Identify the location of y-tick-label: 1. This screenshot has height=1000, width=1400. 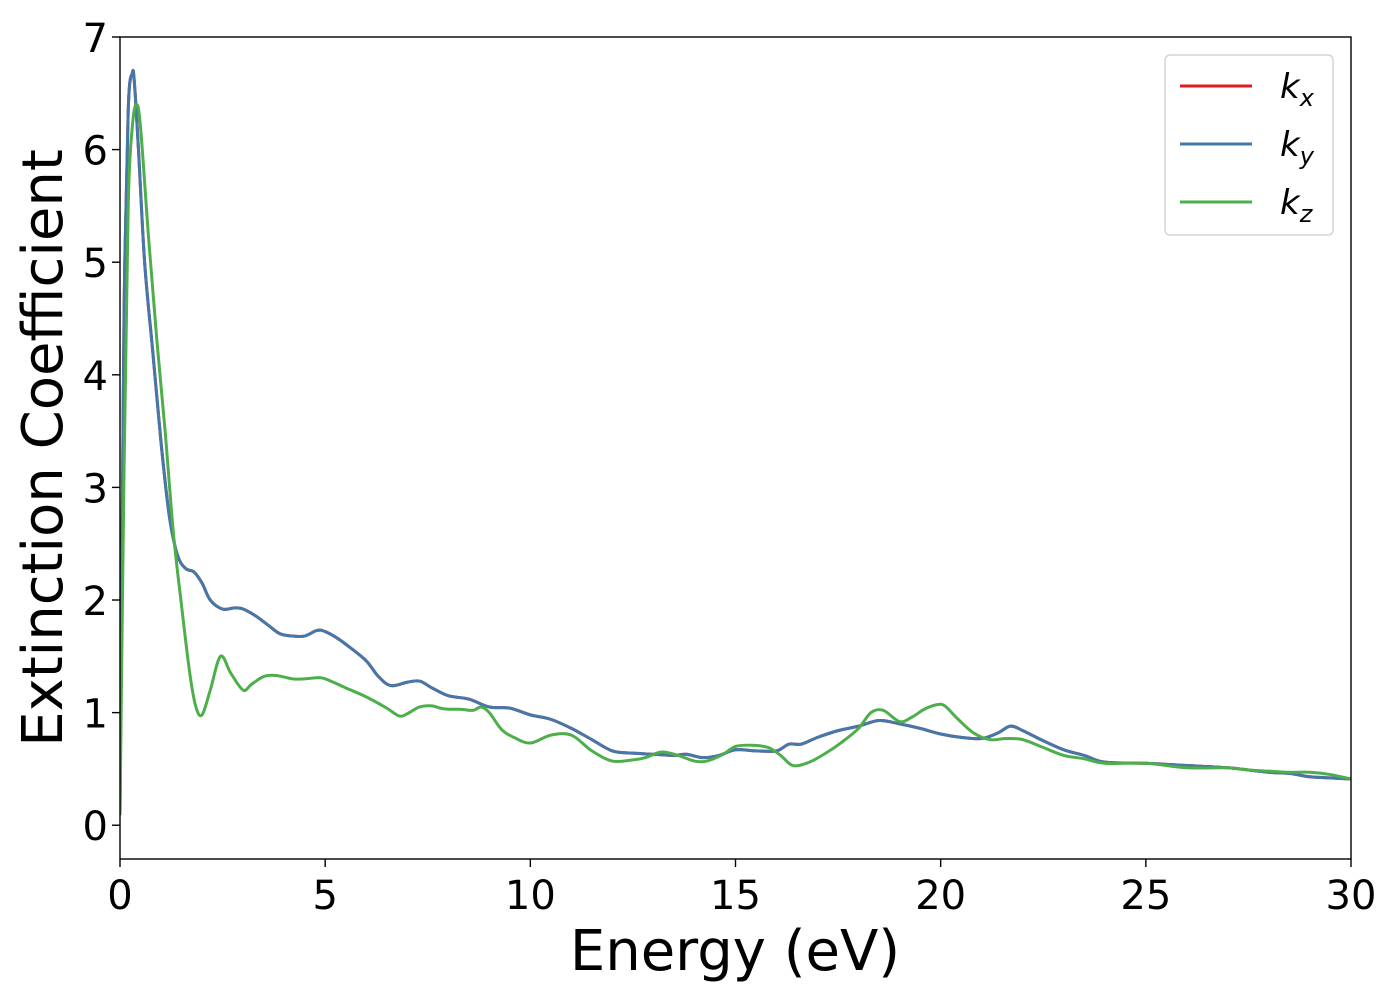
(95, 715).